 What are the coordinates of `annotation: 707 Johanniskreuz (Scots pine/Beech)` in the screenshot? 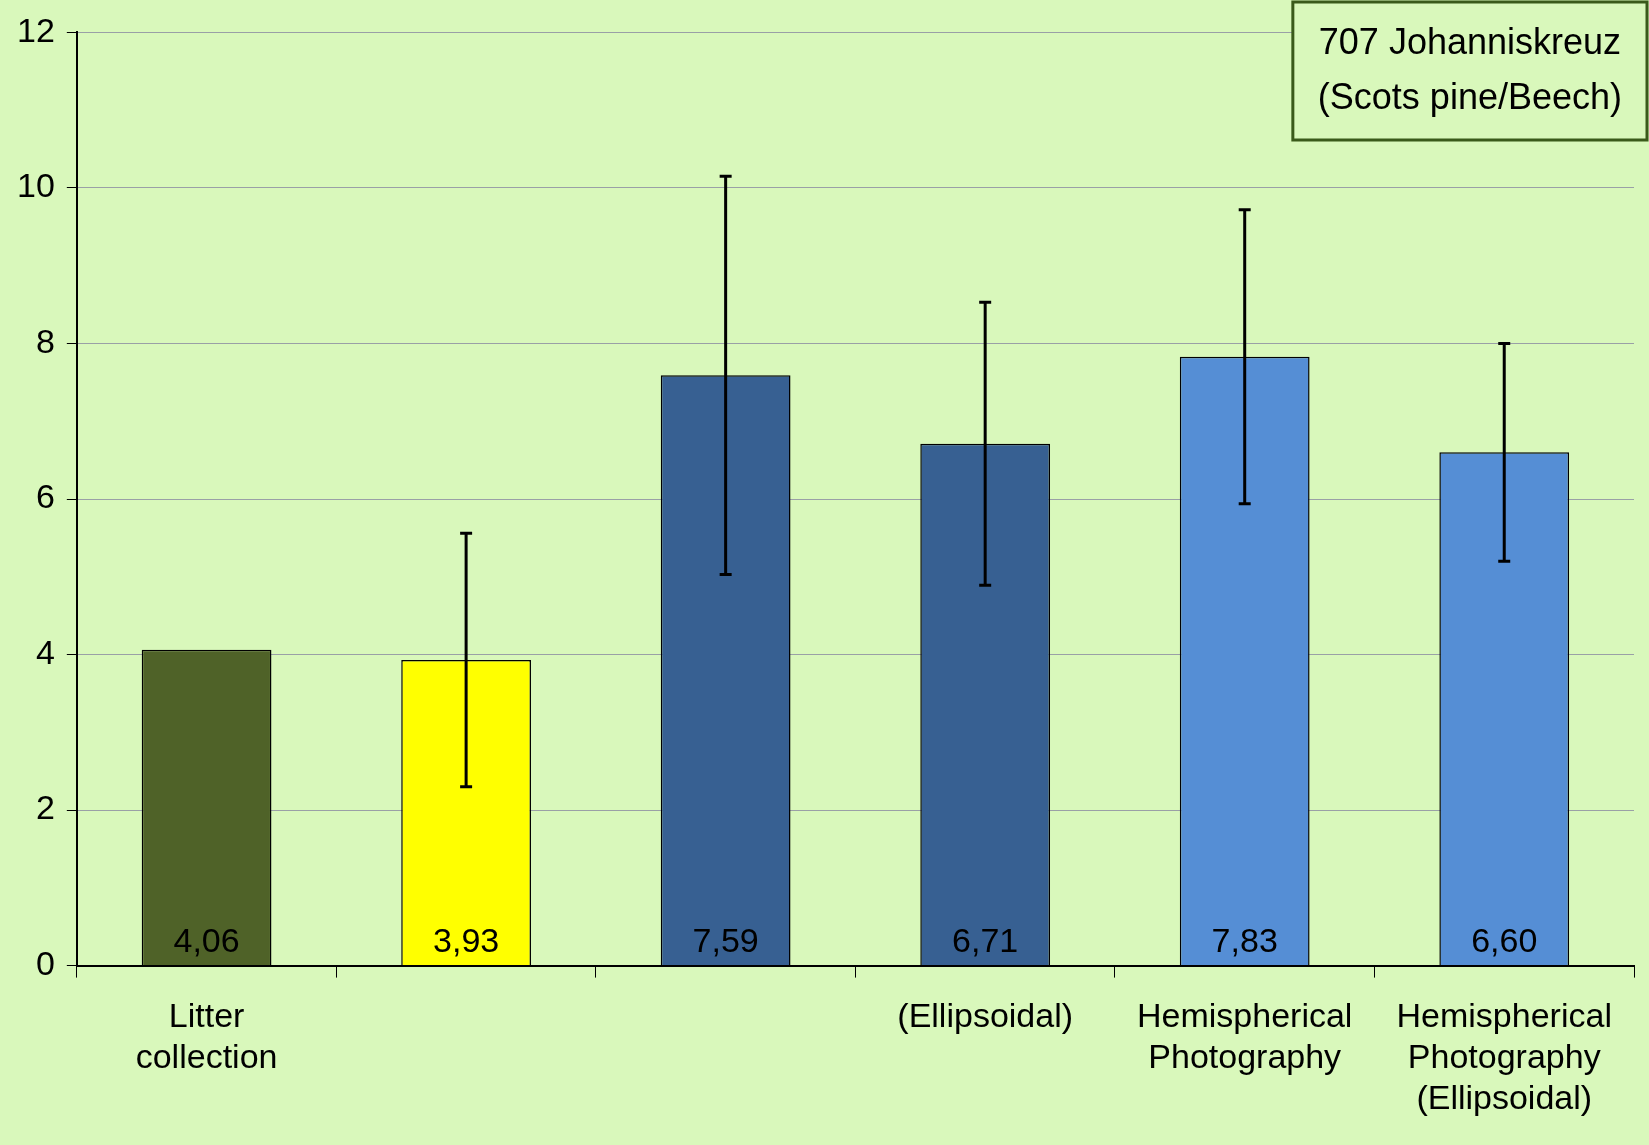 It's located at (1469, 68).